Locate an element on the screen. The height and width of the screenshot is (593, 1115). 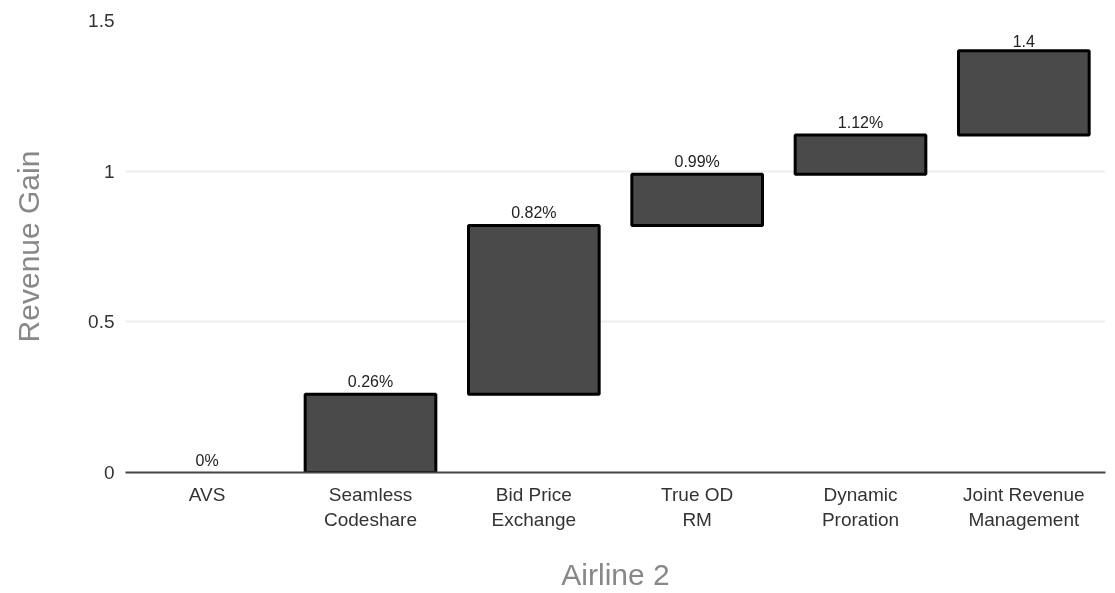
y-axis-title: Revenue Gain is located at coordinates (29, 246).